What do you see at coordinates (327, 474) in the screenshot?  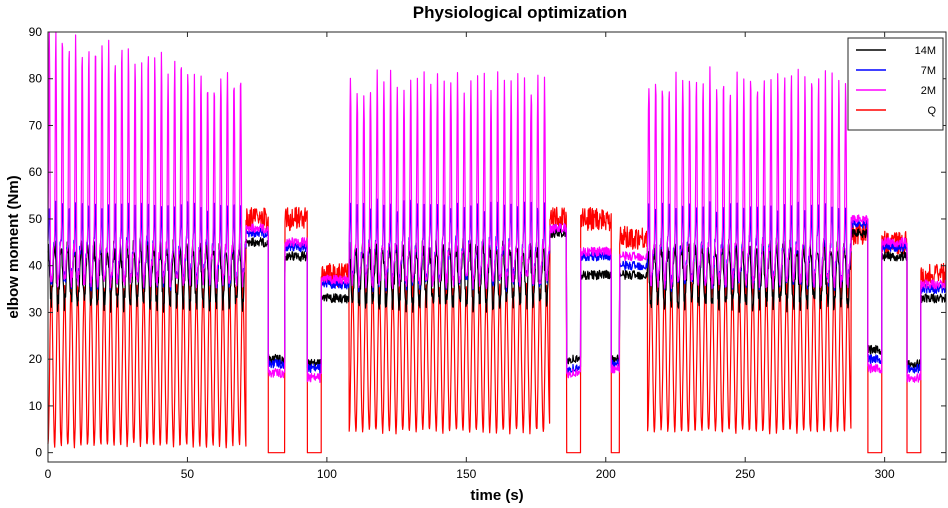 I see `x-tick-label: 100` at bounding box center [327, 474].